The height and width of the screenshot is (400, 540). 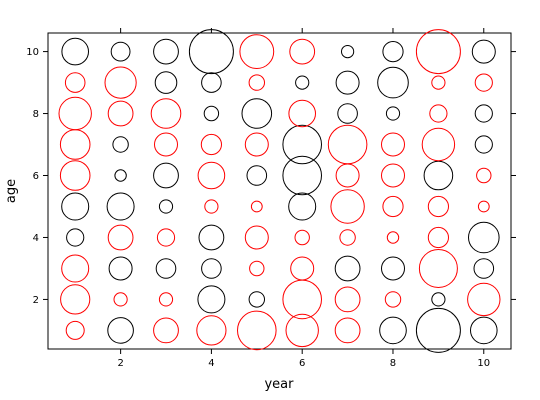 I want to click on y-tick-label-6: 6, so click(x=36, y=176).